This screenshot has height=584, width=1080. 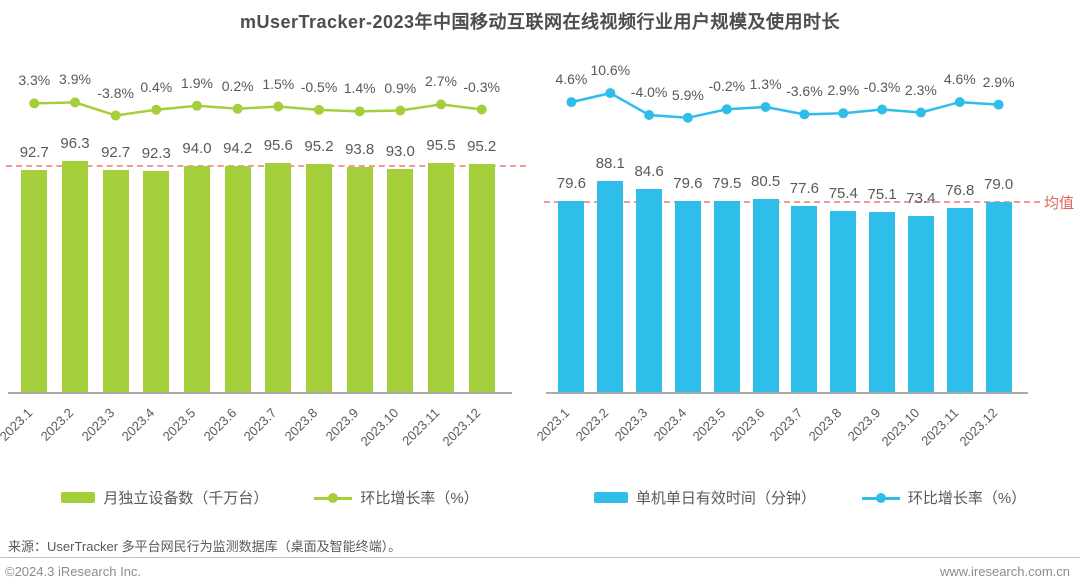 I want to click on bar-value-label: 95.5, so click(x=441, y=145).